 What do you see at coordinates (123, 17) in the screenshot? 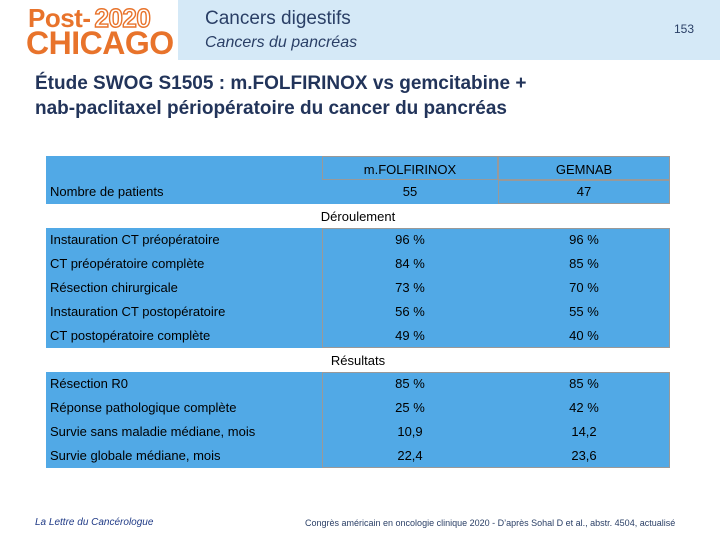
I see `logo-year: 2020` at bounding box center [123, 17].